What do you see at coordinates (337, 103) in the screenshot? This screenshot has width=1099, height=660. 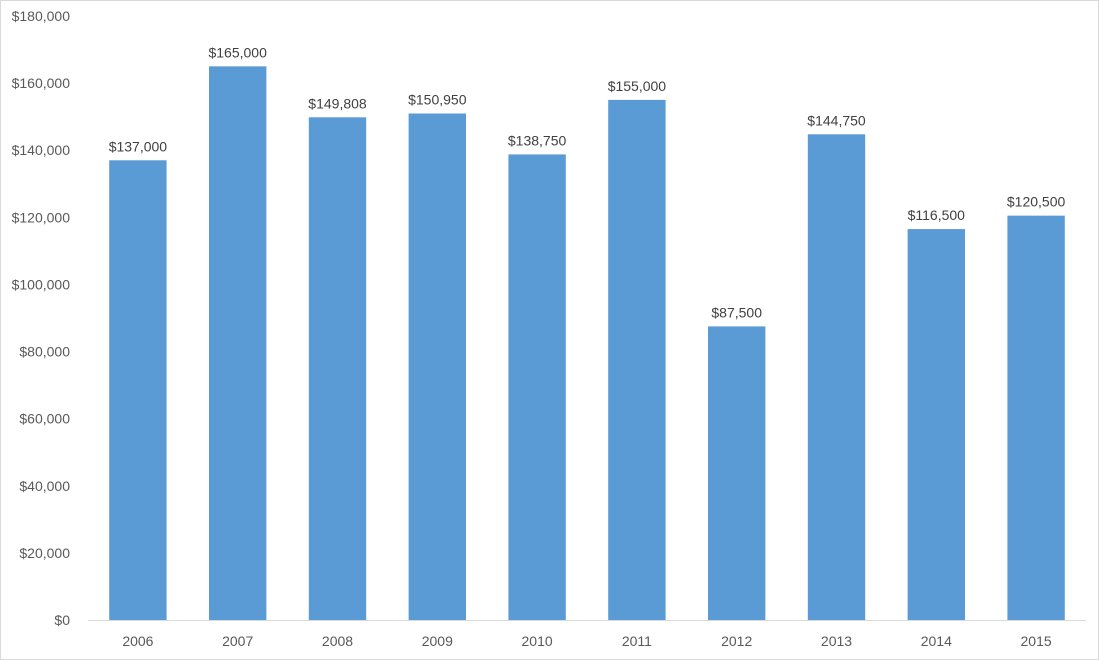 I see `data-label-2008: $149,808` at bounding box center [337, 103].